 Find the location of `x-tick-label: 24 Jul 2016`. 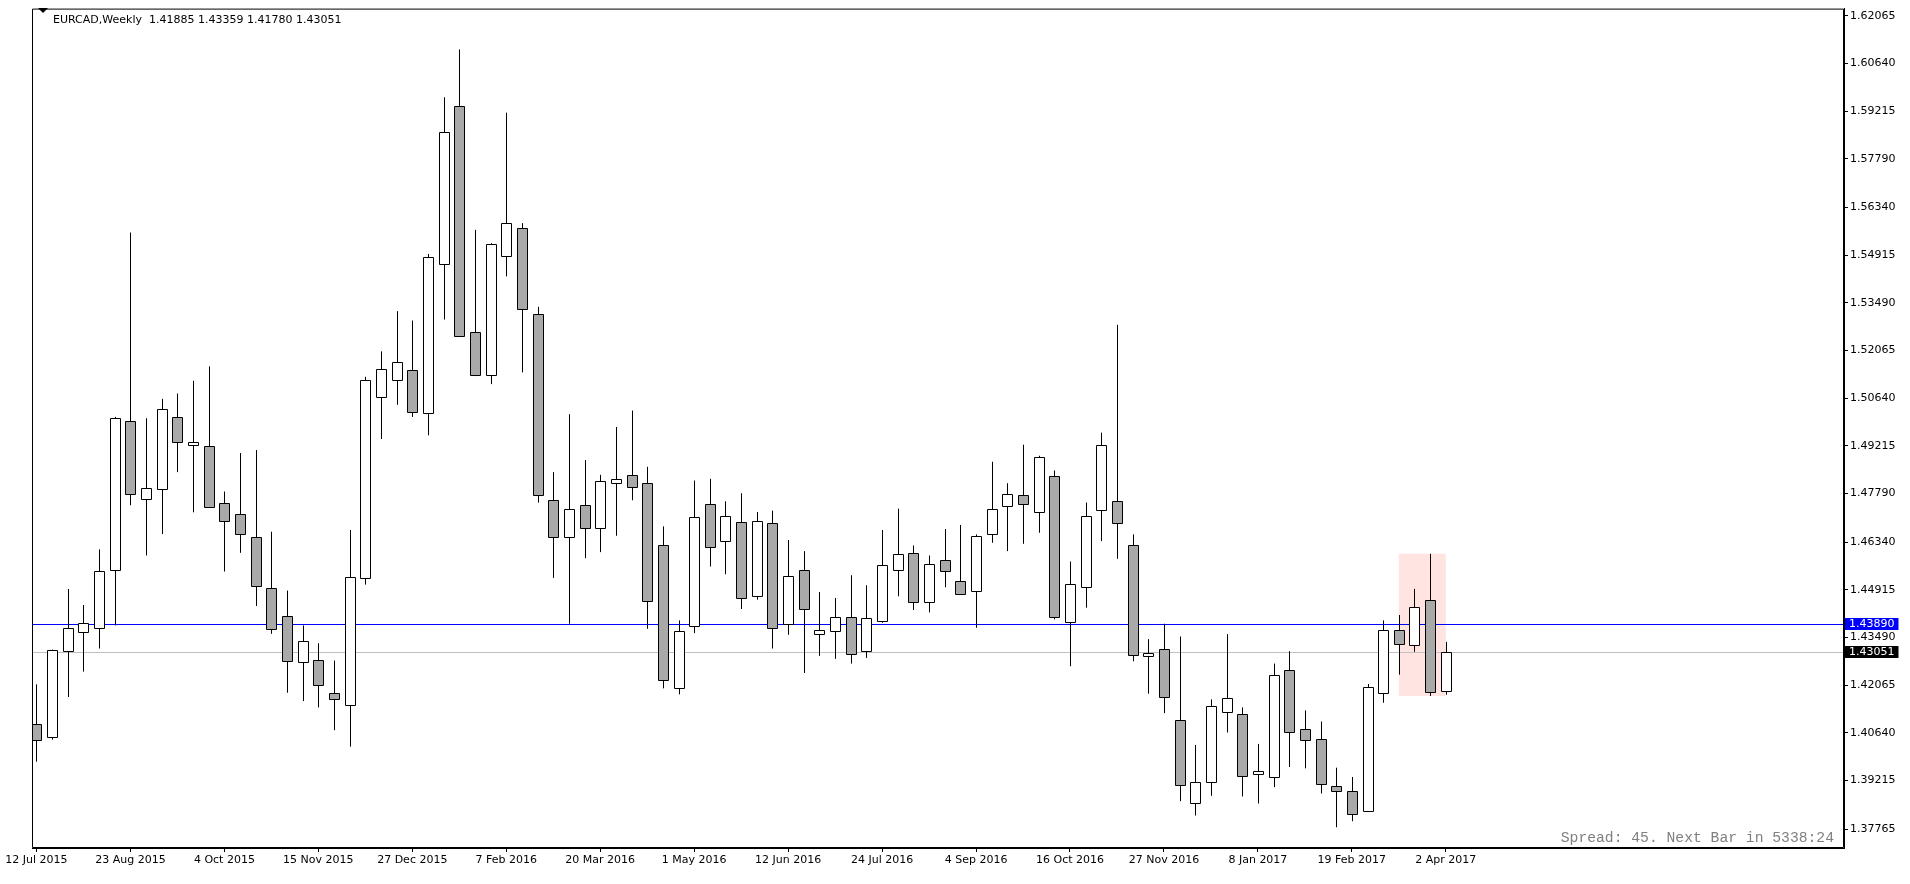

x-tick-label: 24 Jul 2016 is located at coordinates (882, 860).